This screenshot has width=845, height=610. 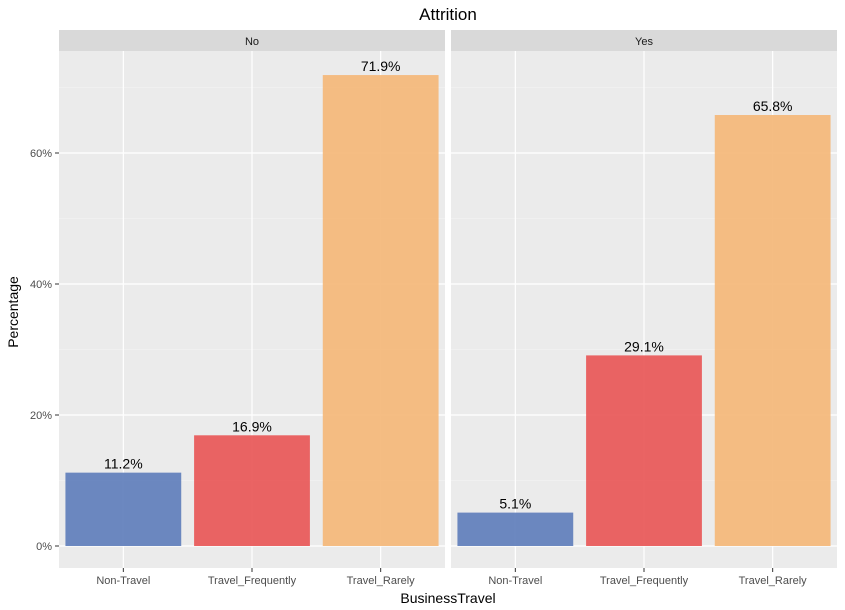 I want to click on facet-strip-label: Yes, so click(x=644, y=42).